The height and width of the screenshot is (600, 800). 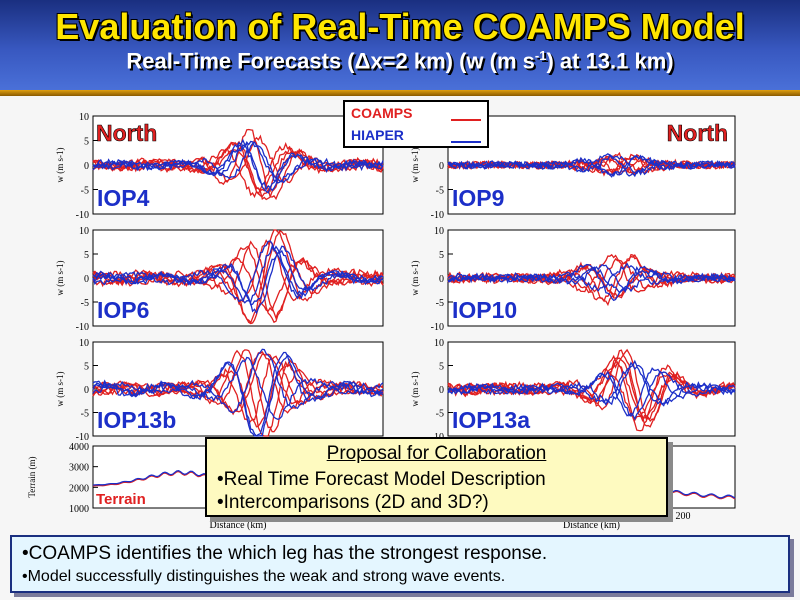 What do you see at coordinates (136, 420) in the screenshot?
I see `panel-title: IOP13b` at bounding box center [136, 420].